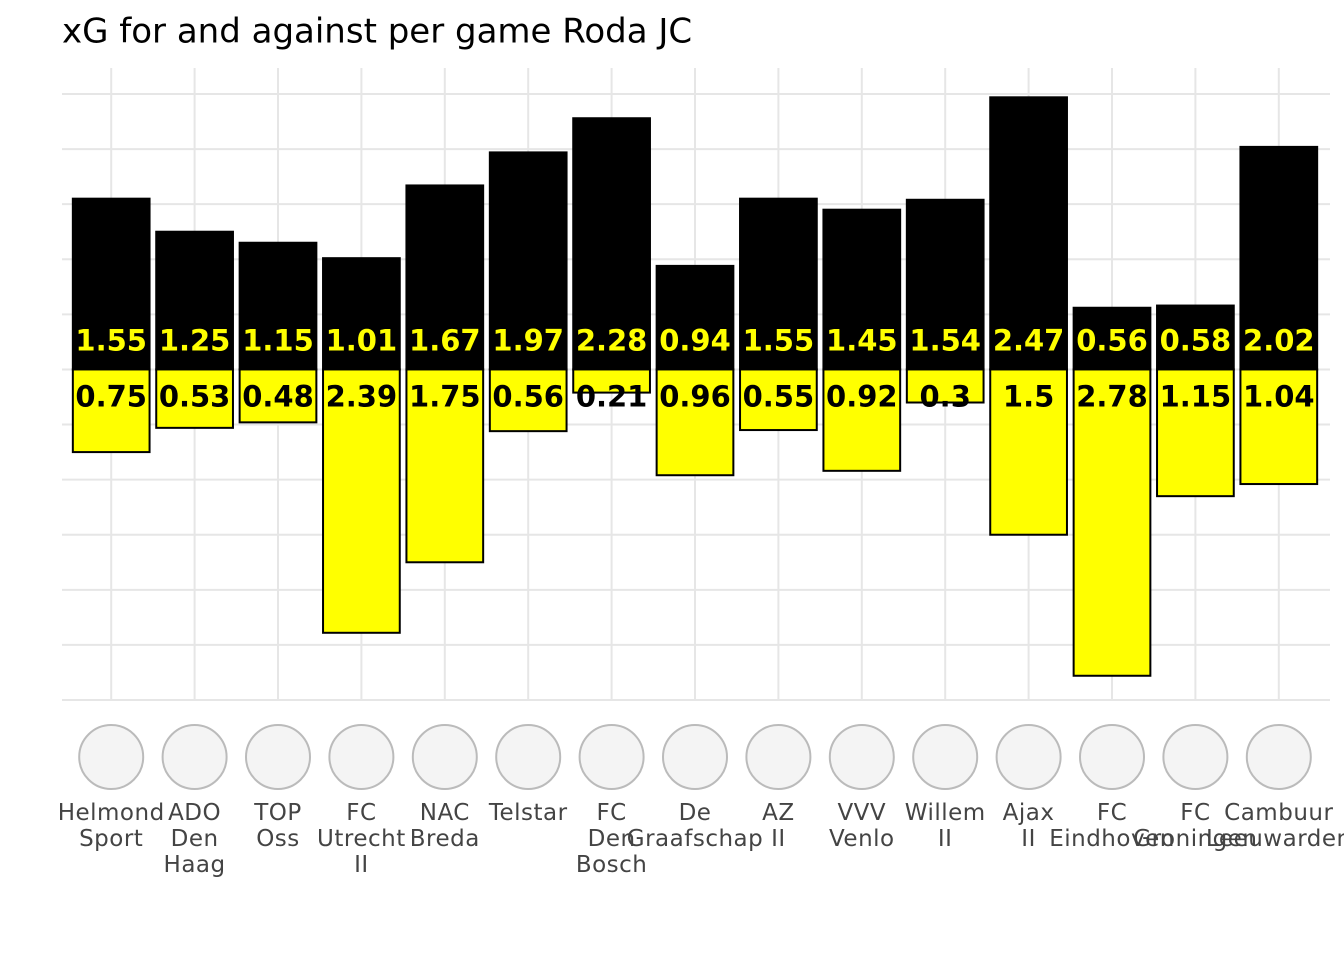 The height and width of the screenshot is (960, 1344). I want to click on value-label: 2.47, so click(1029, 340).